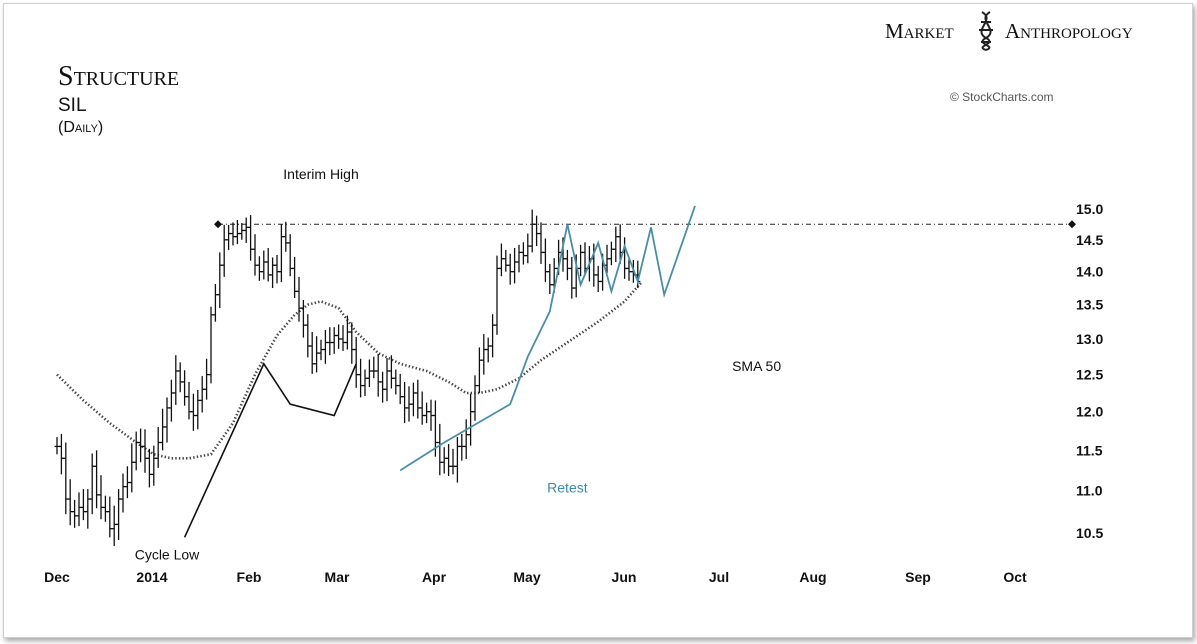 This screenshot has width=1197, height=644. Describe the element at coordinates (57, 577) in the screenshot. I see `x-tick-label: Dec` at that location.